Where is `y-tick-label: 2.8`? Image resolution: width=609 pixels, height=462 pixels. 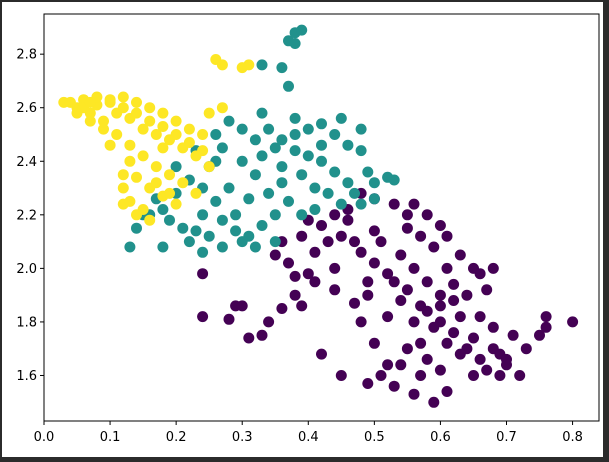
y-tick-label: 2.8 is located at coordinates (26, 55).